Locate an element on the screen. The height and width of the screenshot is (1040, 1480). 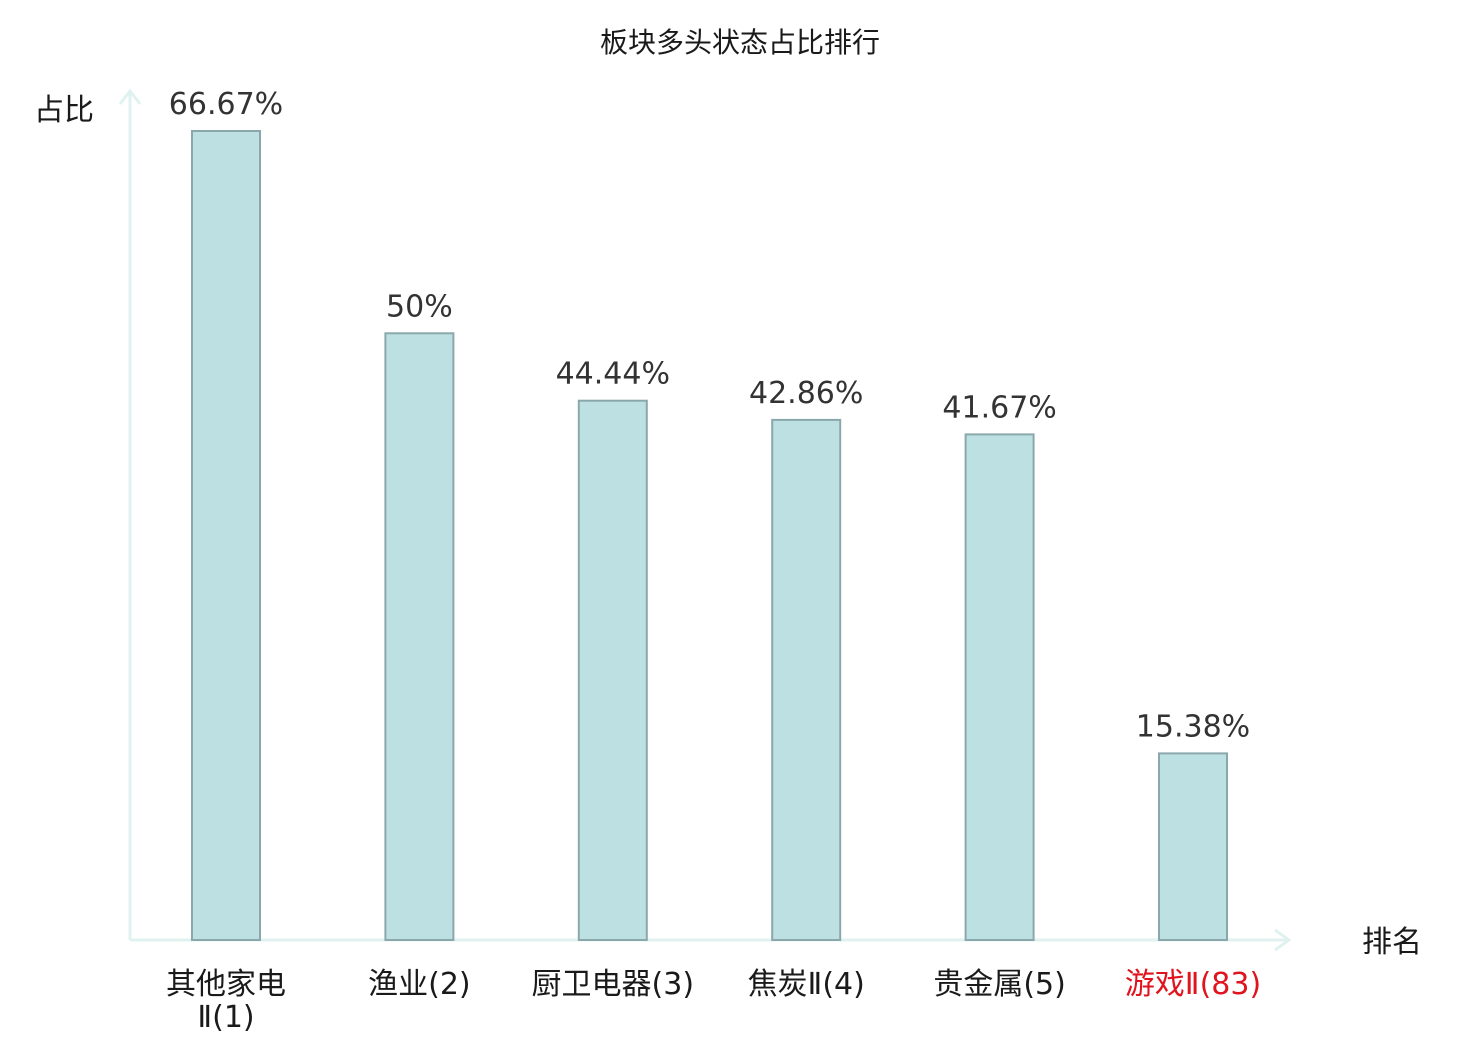
x-axis-label: 排名 is located at coordinates (1392, 942).